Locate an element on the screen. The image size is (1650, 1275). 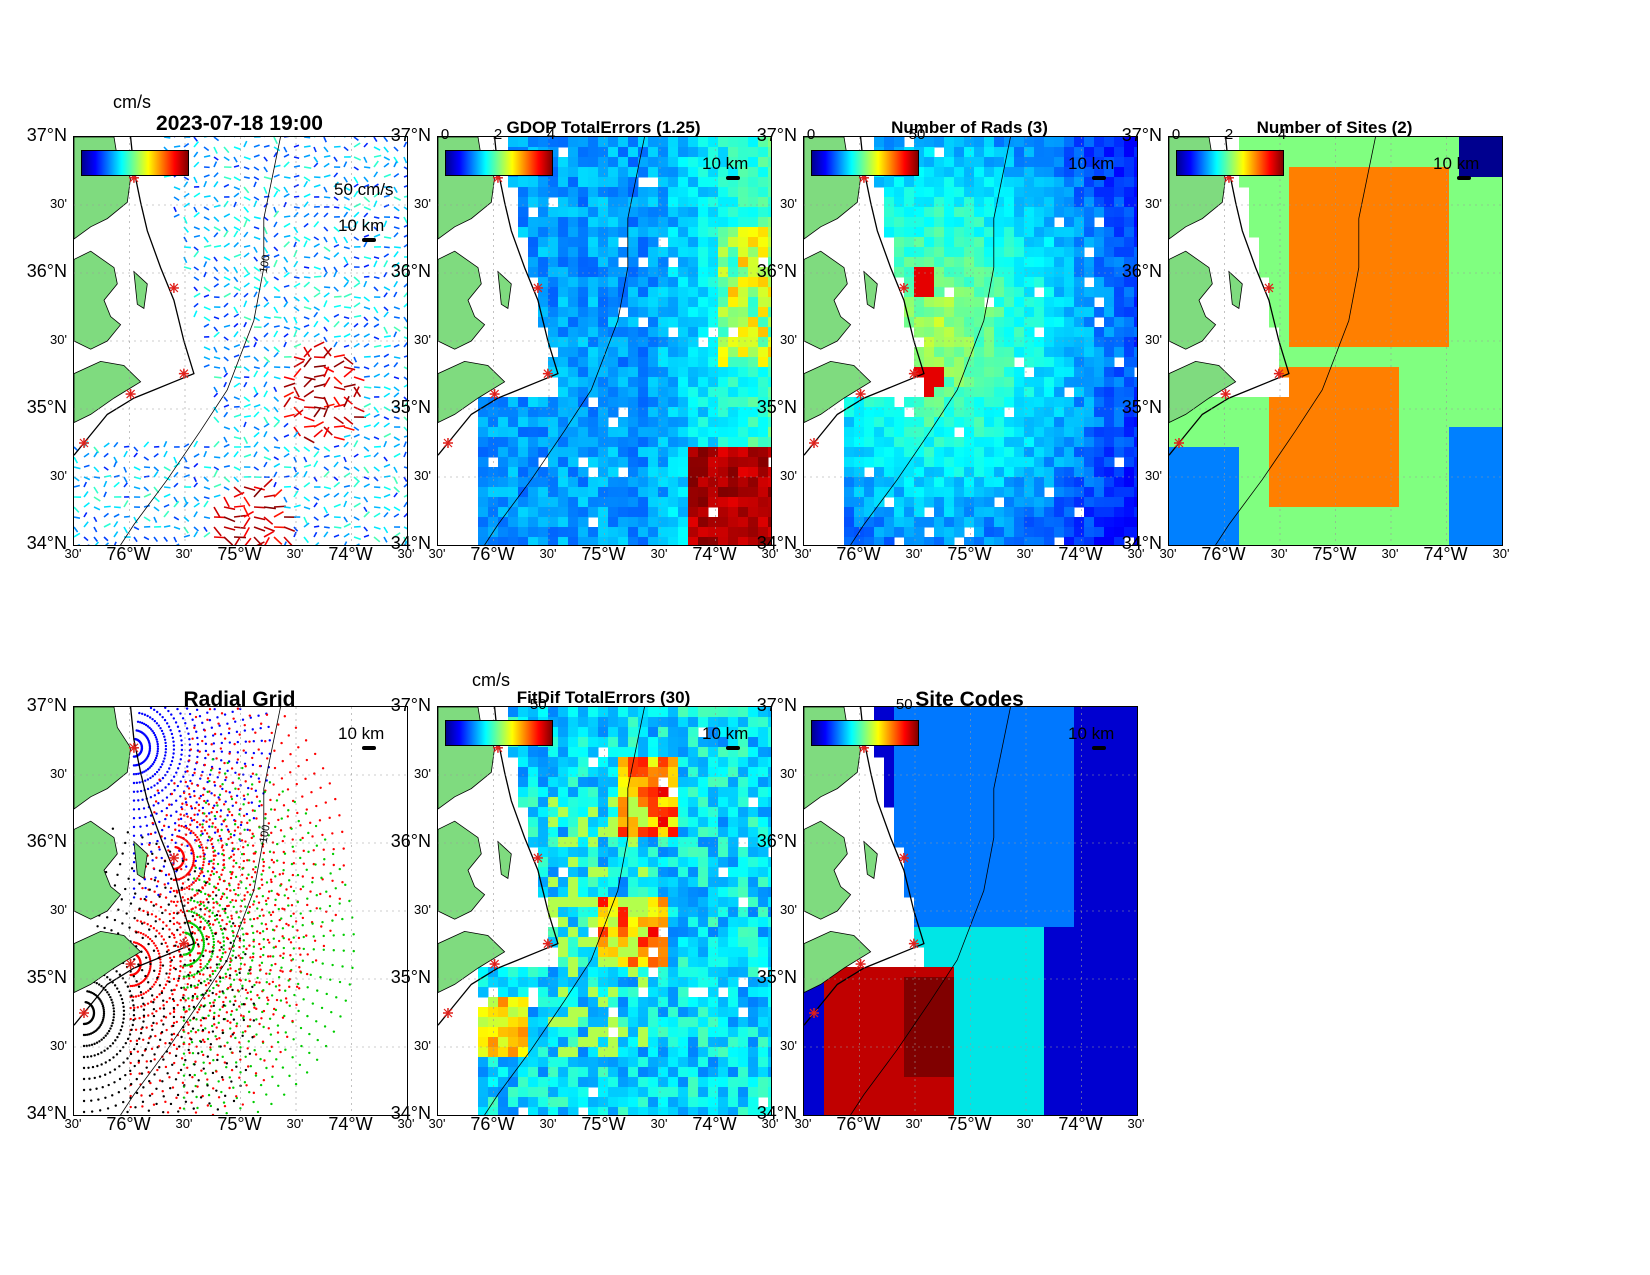
panel-title: Site Codes is located at coordinates (969, 699).